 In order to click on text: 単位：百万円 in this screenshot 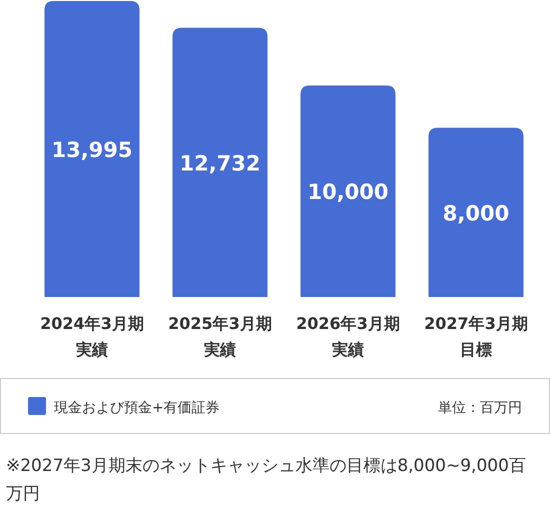, I will do `click(480, 408)`.